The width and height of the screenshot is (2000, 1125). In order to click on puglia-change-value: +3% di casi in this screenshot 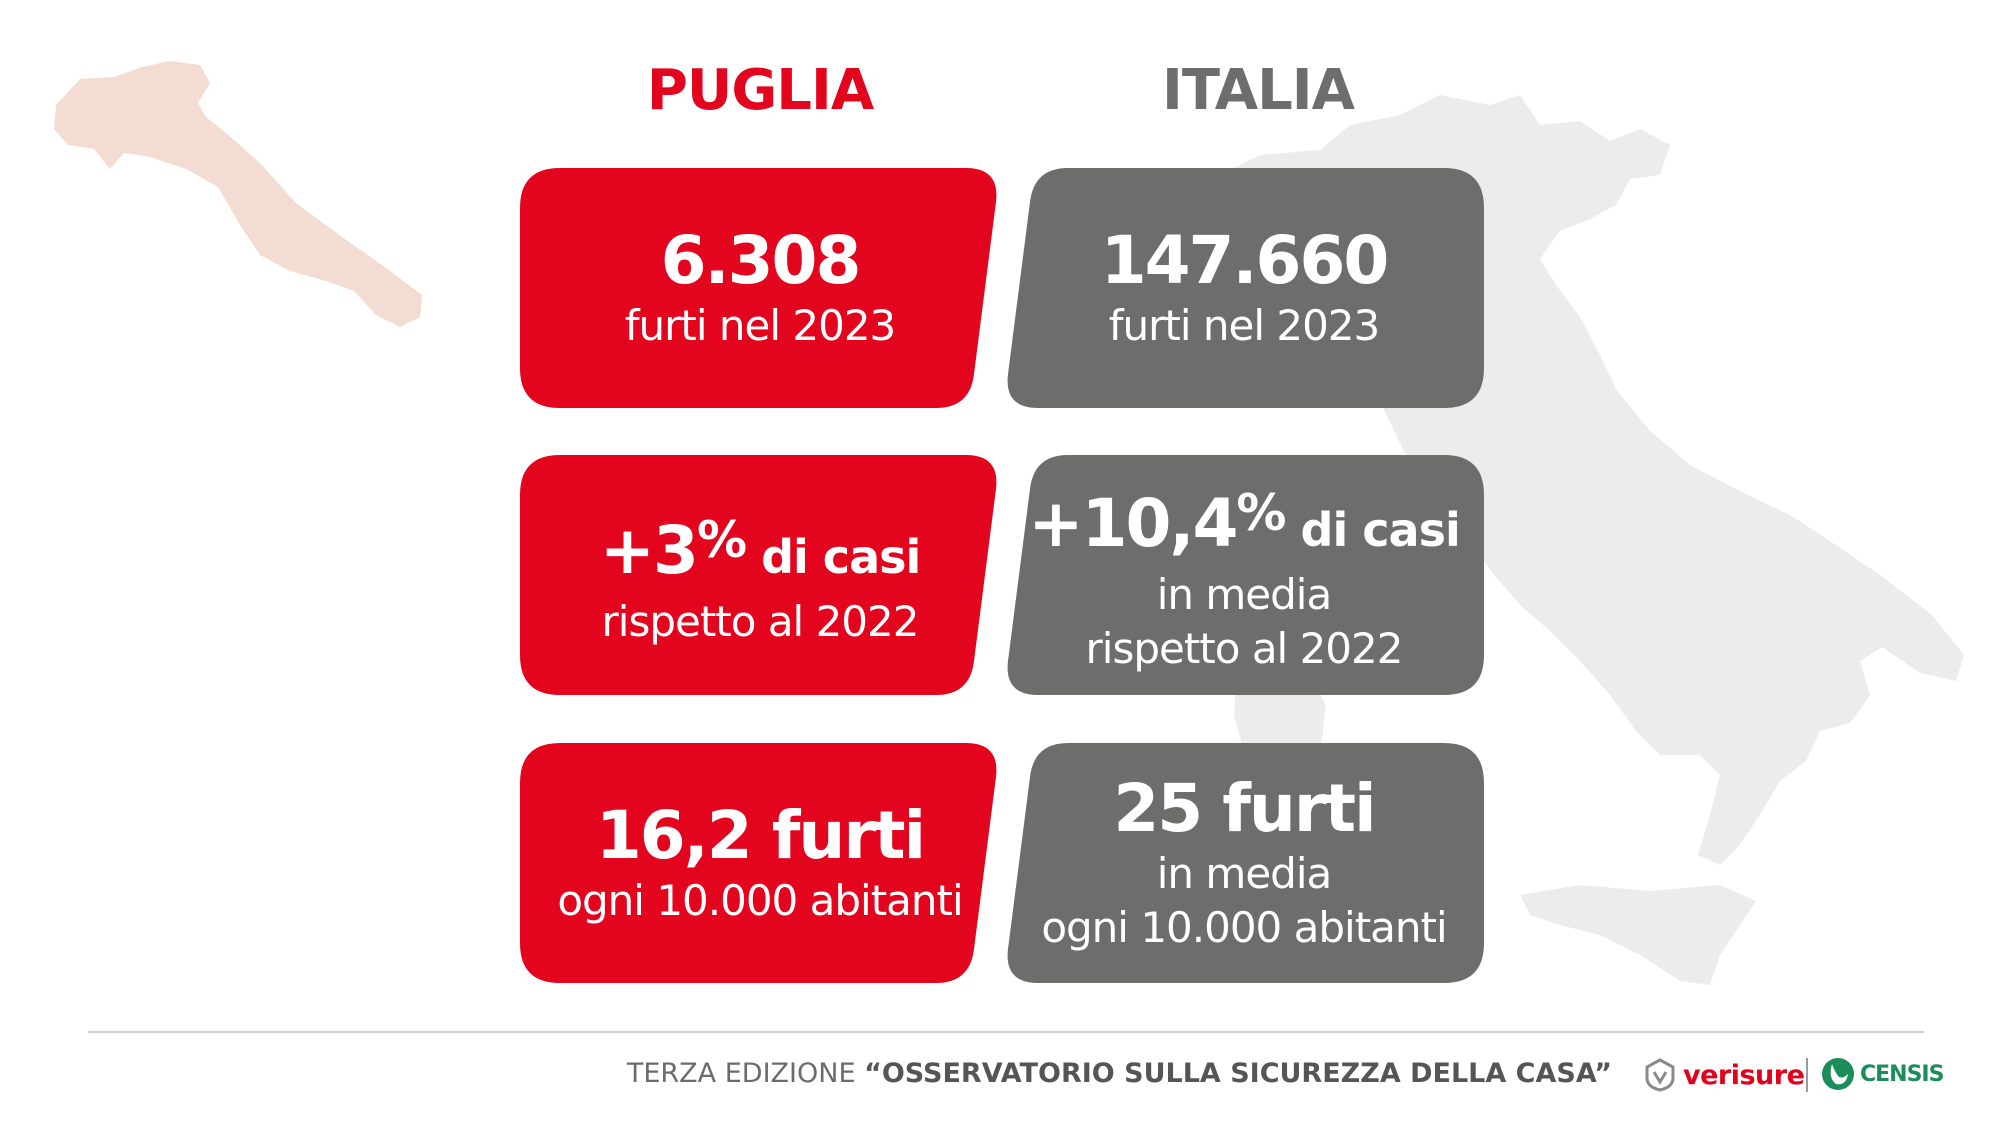, I will do `click(760, 548)`.